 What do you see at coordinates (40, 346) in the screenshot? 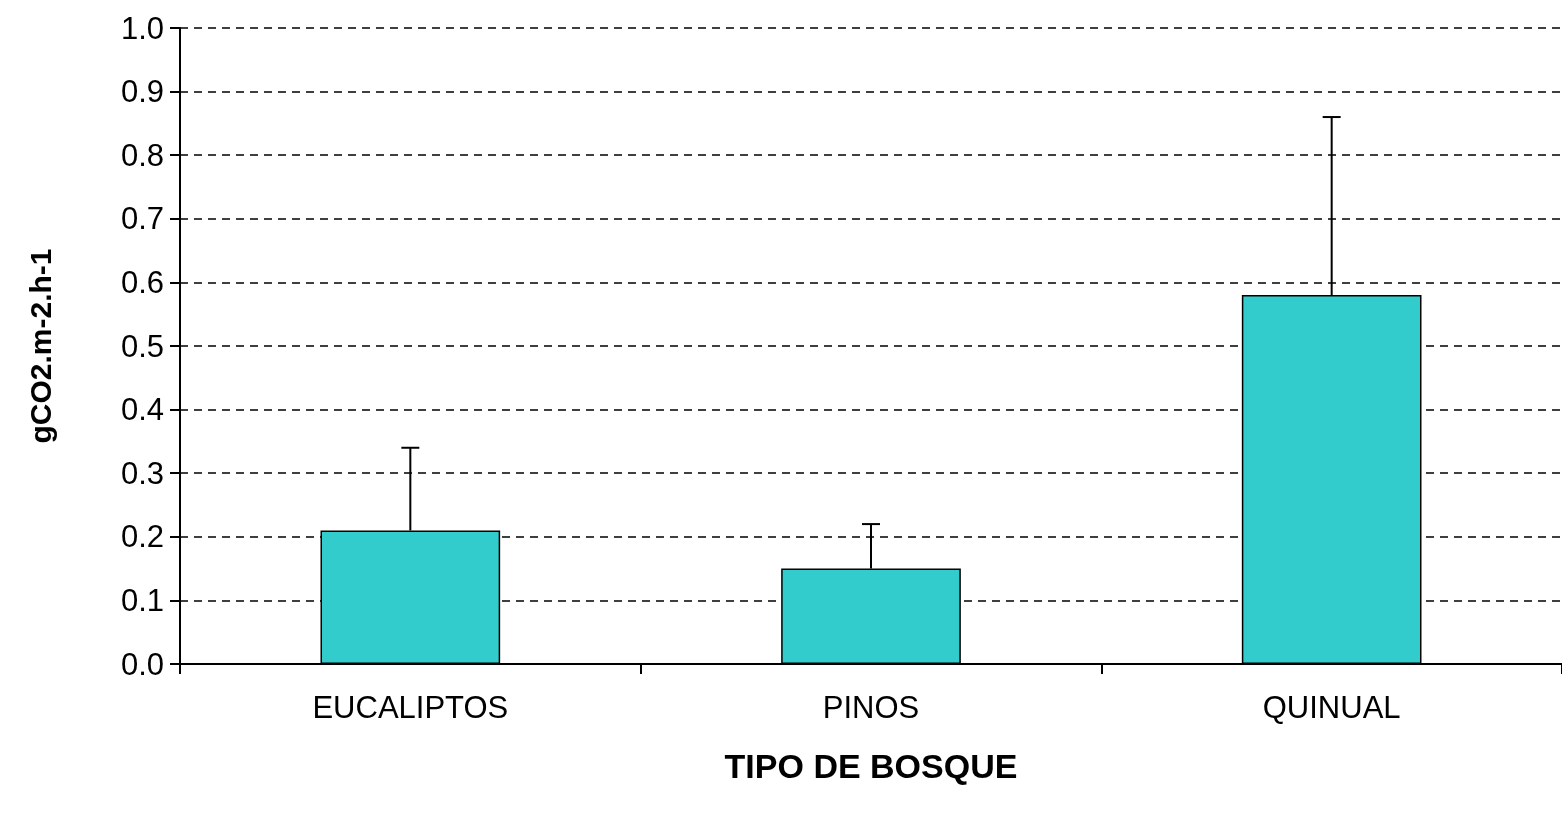
I see `y-axis-title: gCO2.m-2.h-1` at bounding box center [40, 346].